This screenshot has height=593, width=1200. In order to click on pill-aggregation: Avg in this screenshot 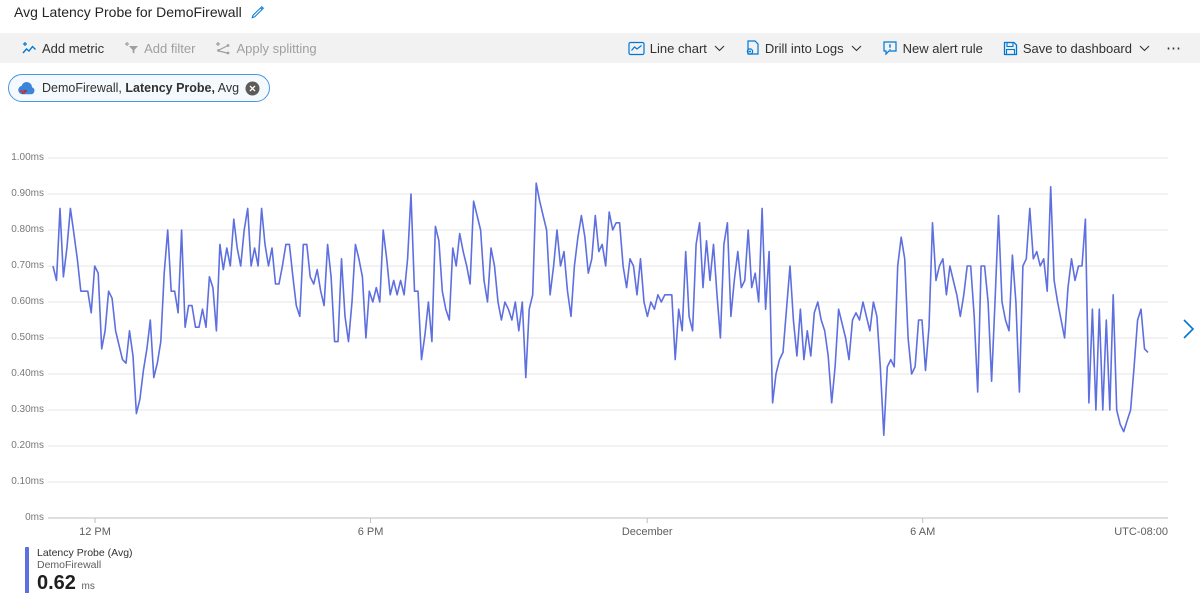, I will do `click(228, 88)`.